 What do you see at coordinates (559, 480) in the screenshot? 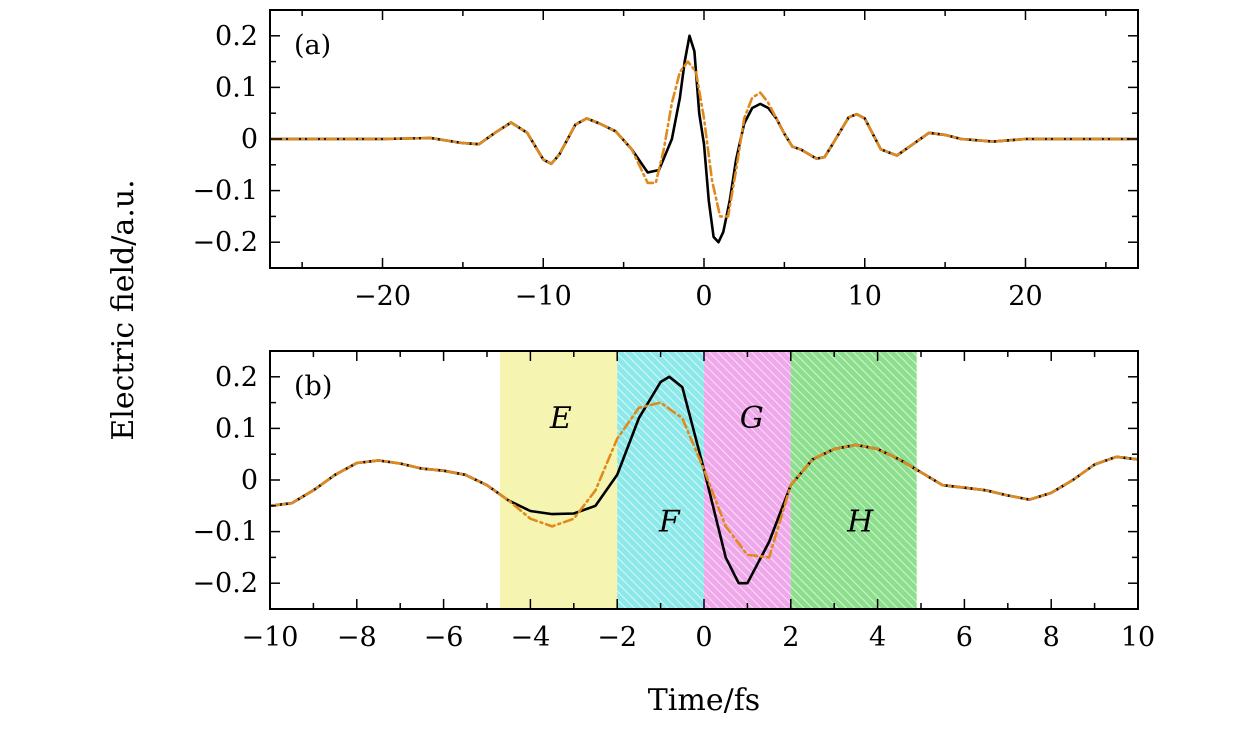
I see `region-e` at bounding box center [559, 480].